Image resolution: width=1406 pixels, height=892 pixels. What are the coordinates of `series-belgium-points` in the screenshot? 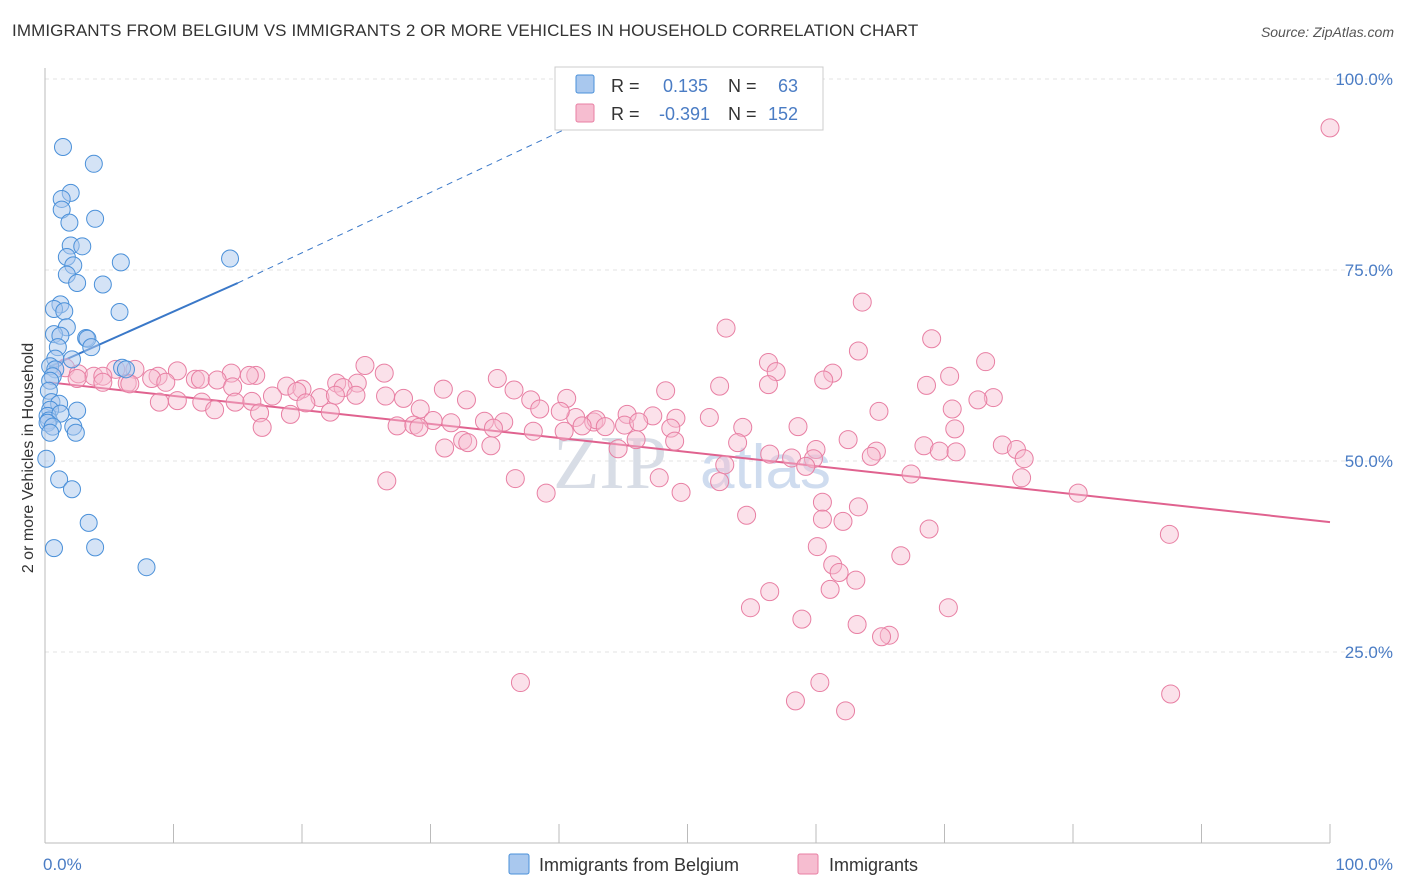 It's located at (138, 357).